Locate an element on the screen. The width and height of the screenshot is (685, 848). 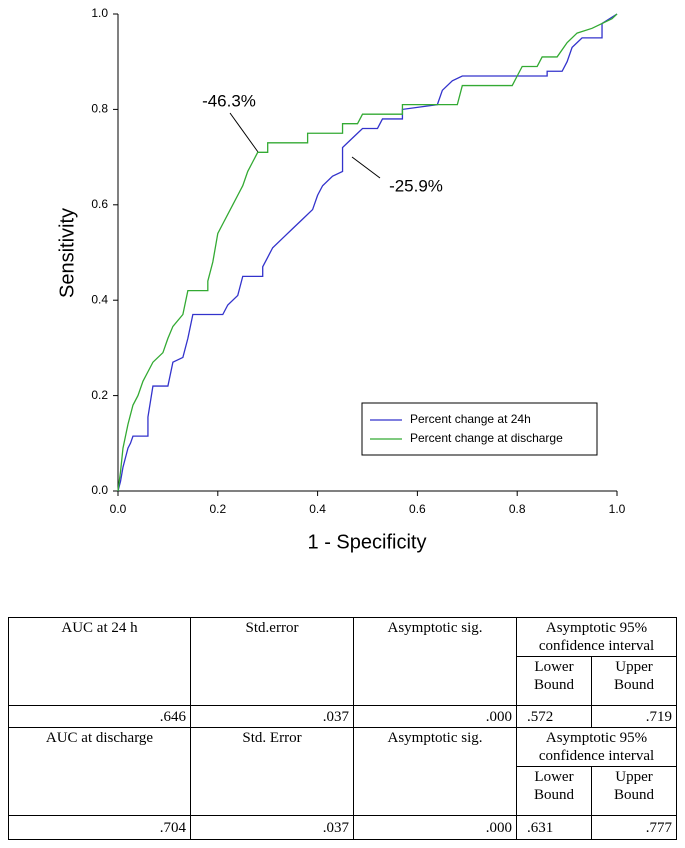
x-tick-label: 0.6 is located at coordinates (417, 509).